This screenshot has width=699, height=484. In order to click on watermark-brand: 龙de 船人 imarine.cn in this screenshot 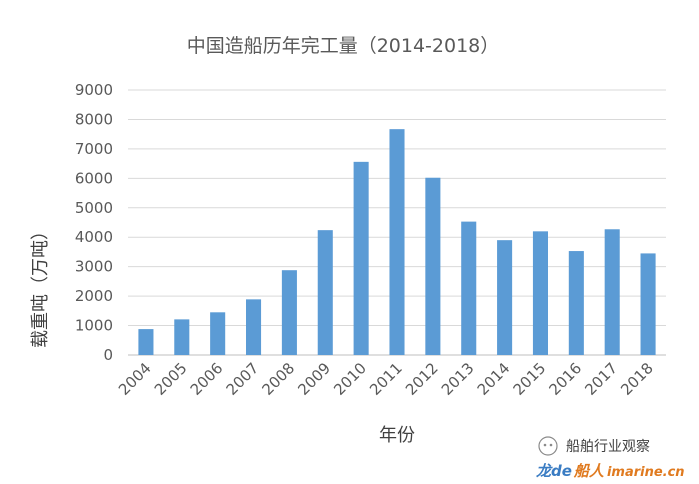, I will do `click(610, 471)`.